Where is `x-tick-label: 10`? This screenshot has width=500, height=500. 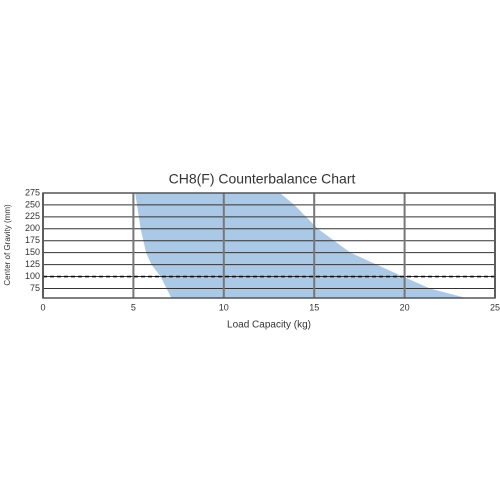
x-tick-label: 10 is located at coordinates (224, 307).